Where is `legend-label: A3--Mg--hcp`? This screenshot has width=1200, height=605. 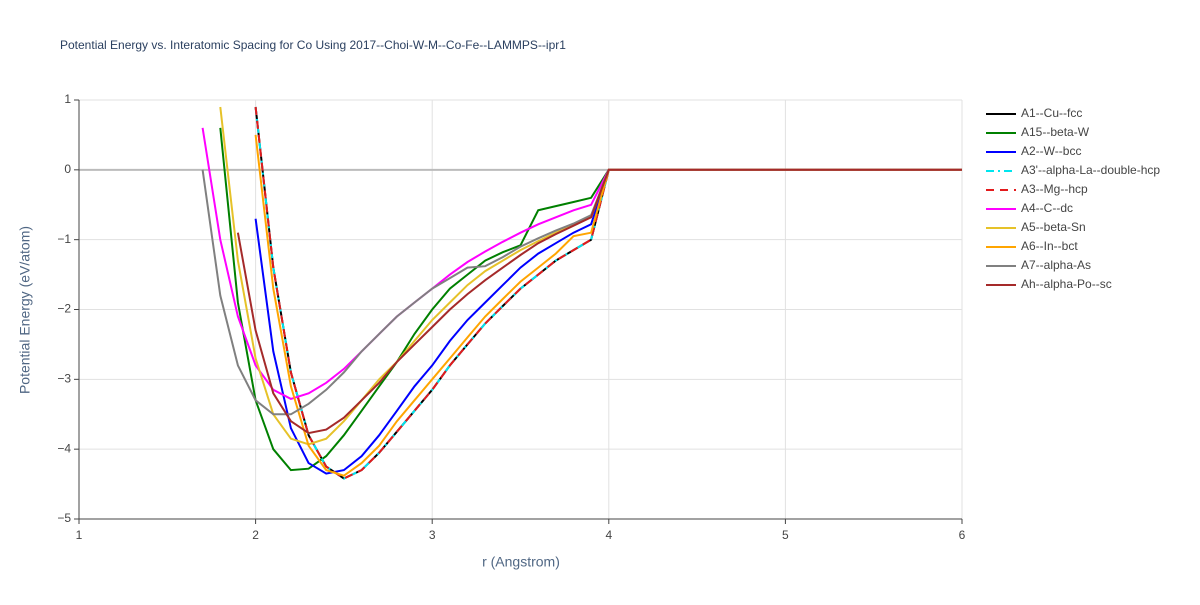
legend-label: A3--Mg--hcp is located at coordinates (1054, 189).